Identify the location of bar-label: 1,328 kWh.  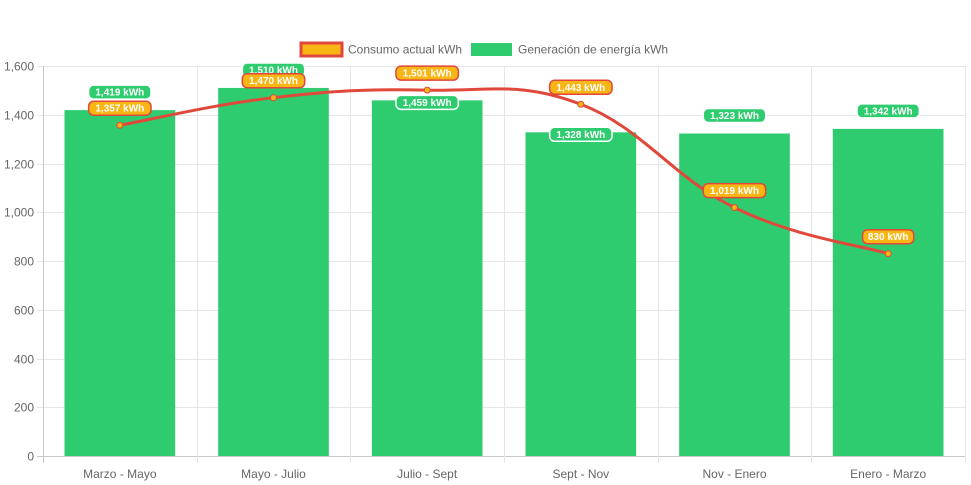
(580, 134).